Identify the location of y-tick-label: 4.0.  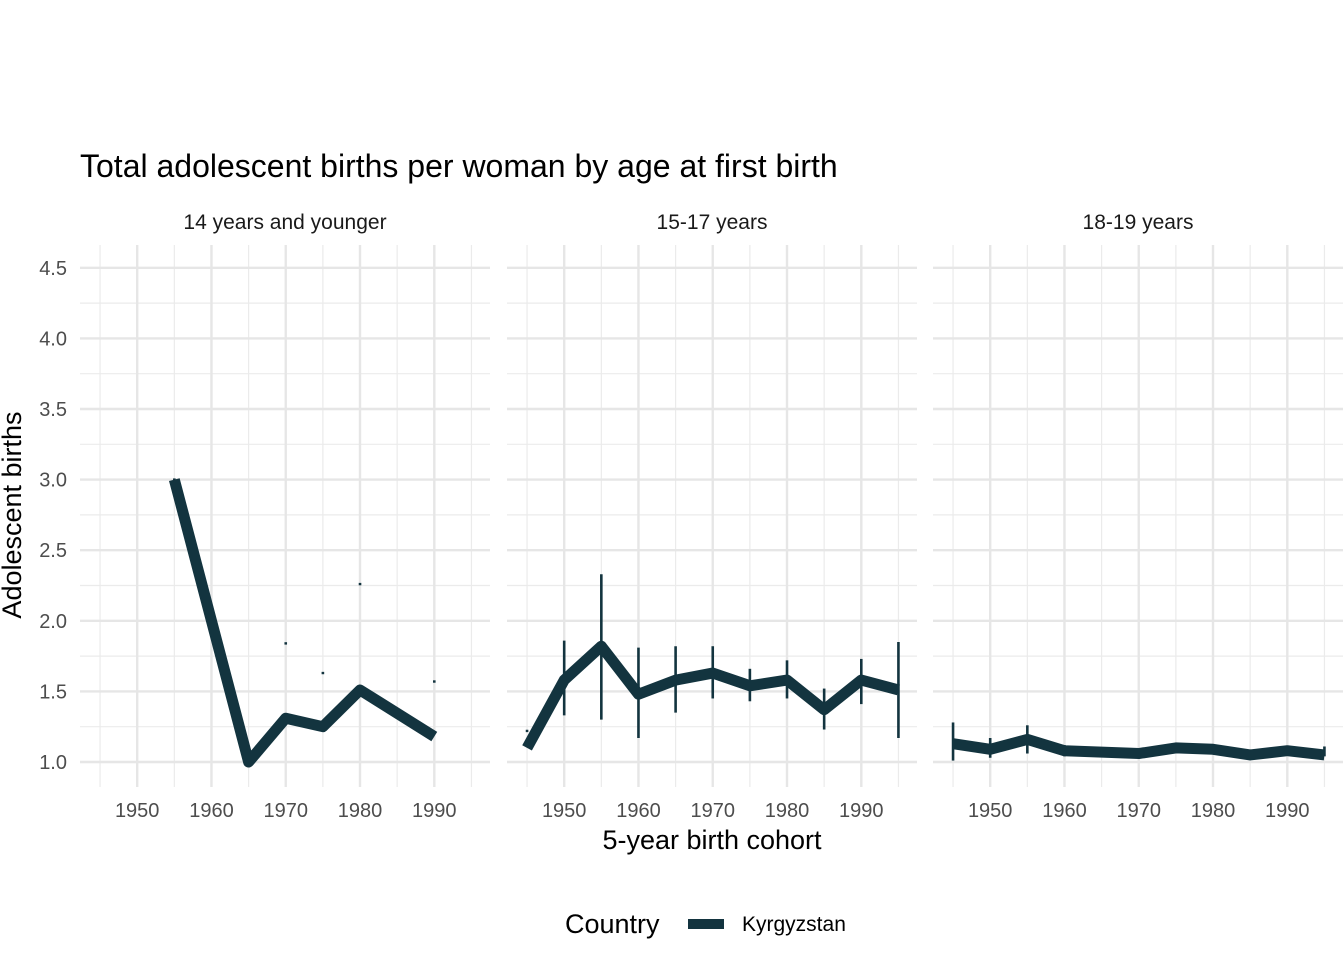
(53, 339).